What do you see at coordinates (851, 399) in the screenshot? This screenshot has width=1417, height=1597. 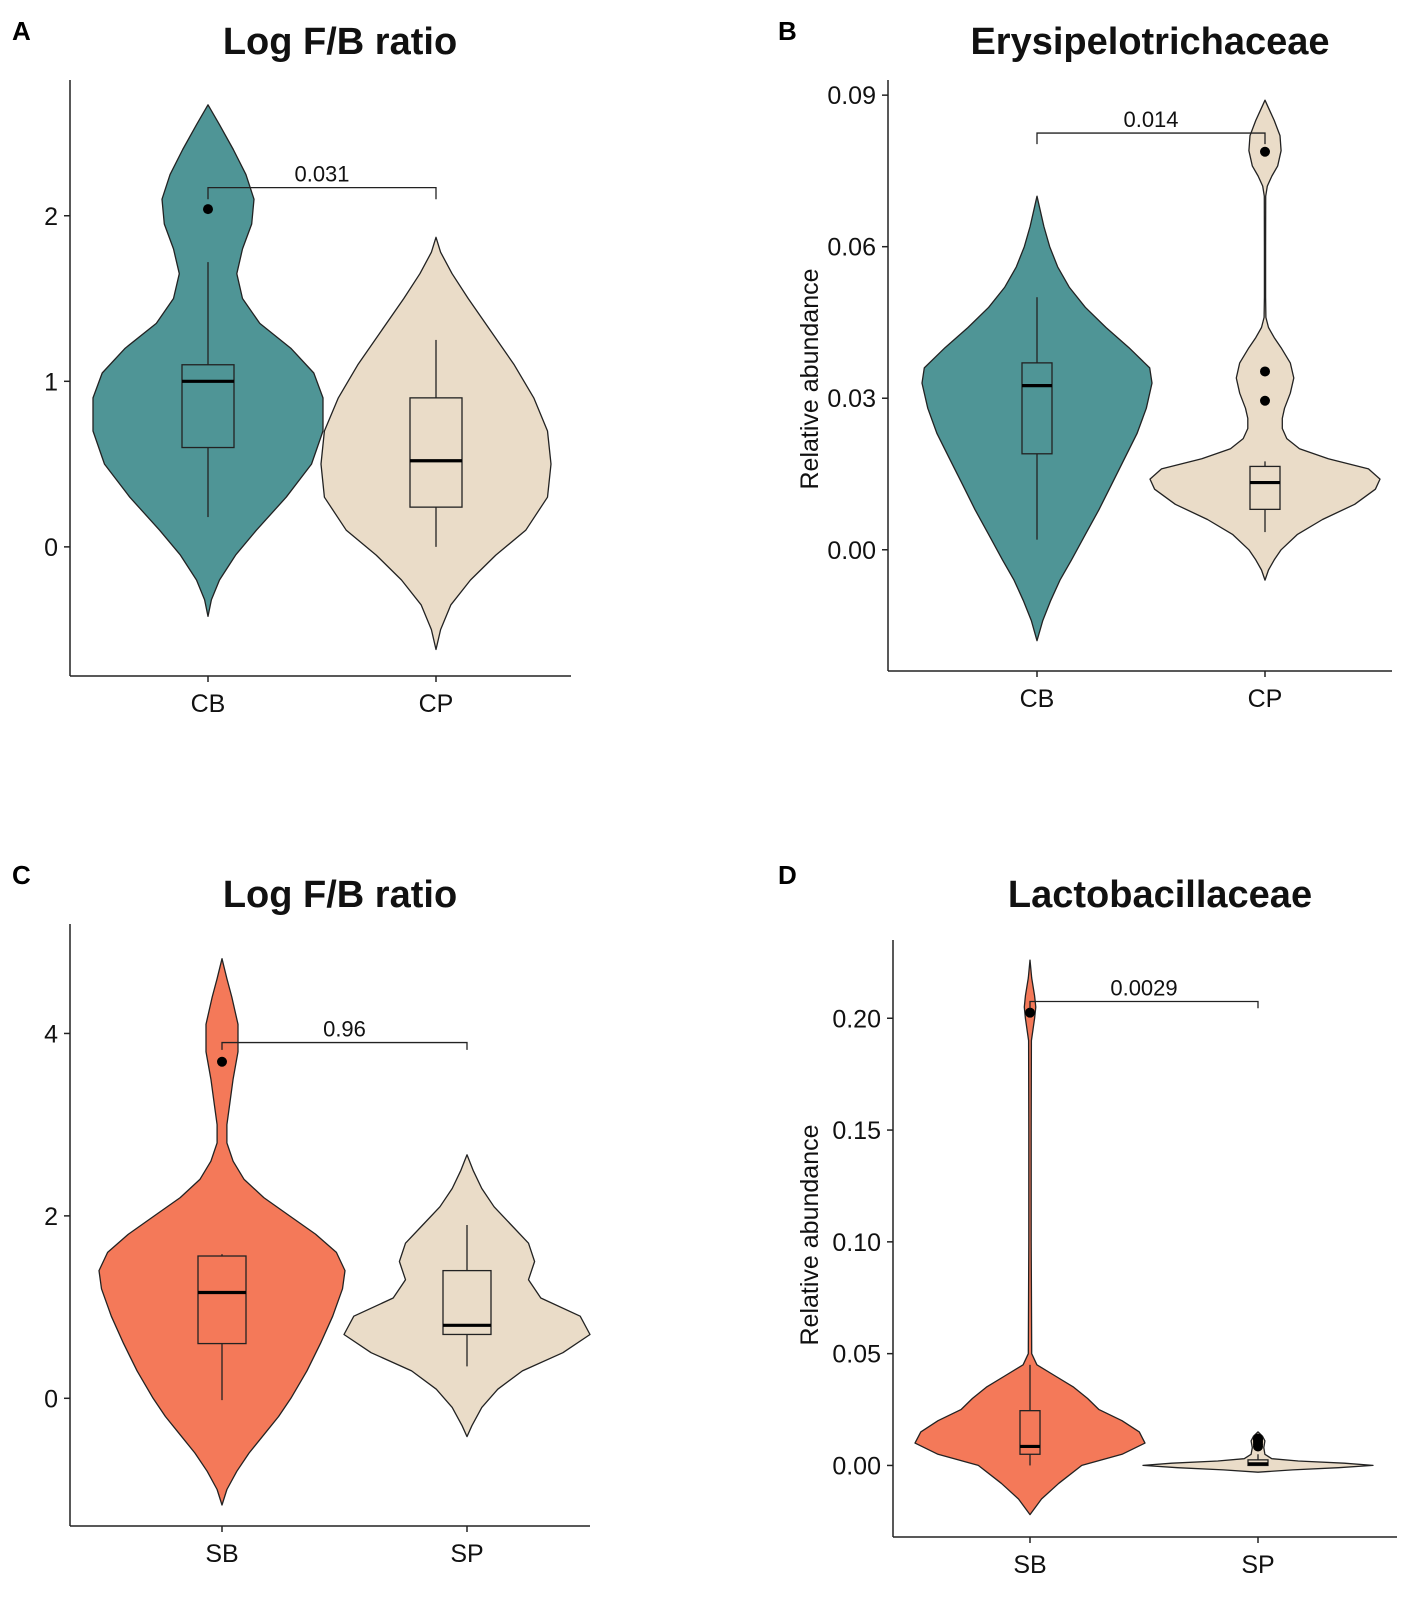 I see `y-tick-label: 0.03` at bounding box center [851, 399].